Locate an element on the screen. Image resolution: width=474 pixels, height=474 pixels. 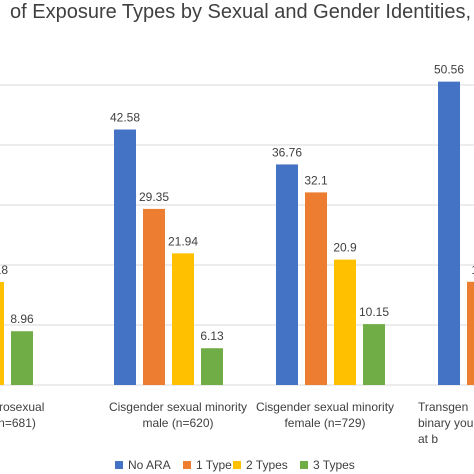
category-label: Transgen is located at coordinates (443, 407).